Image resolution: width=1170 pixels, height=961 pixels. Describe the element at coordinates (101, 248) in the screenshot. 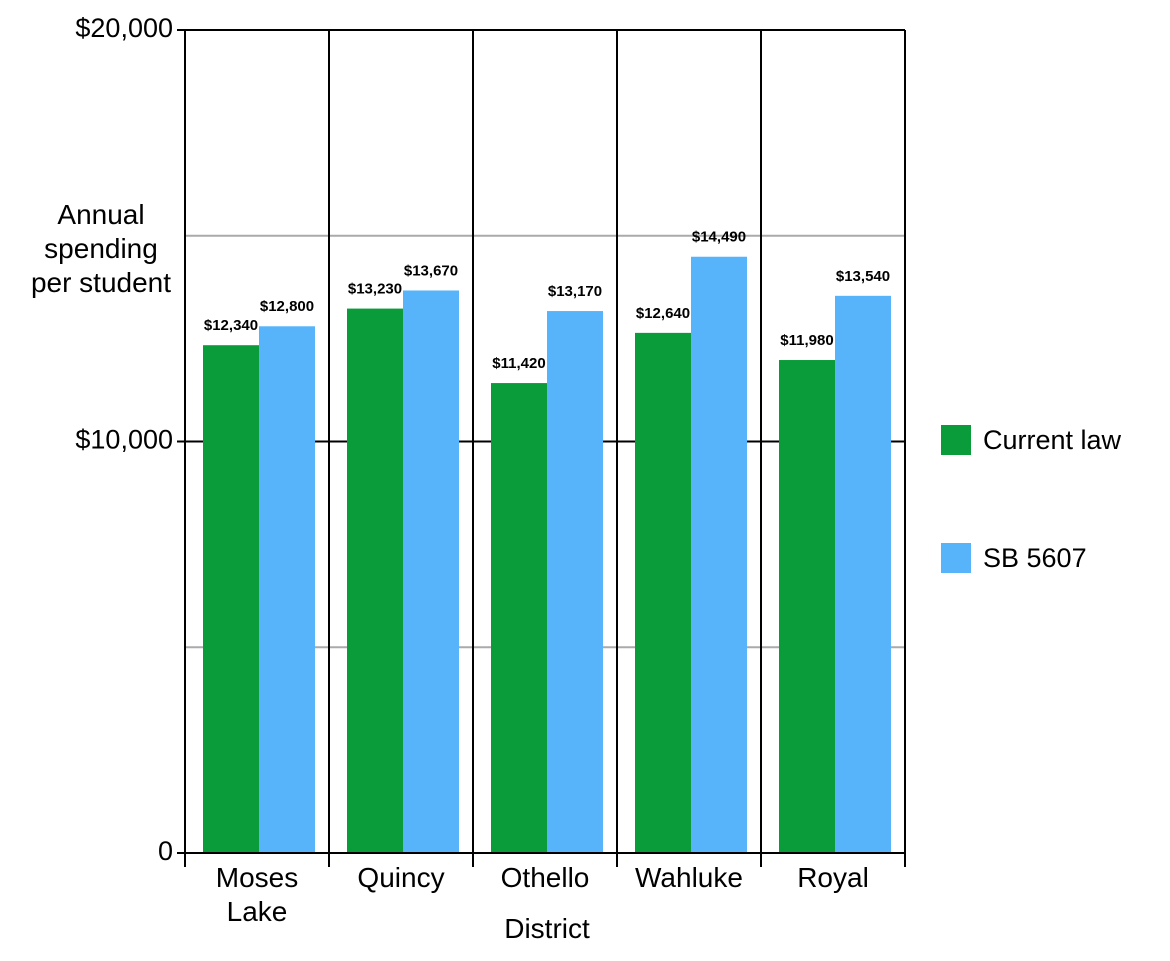

I see `y-axis-title: Annual spending per student` at that location.